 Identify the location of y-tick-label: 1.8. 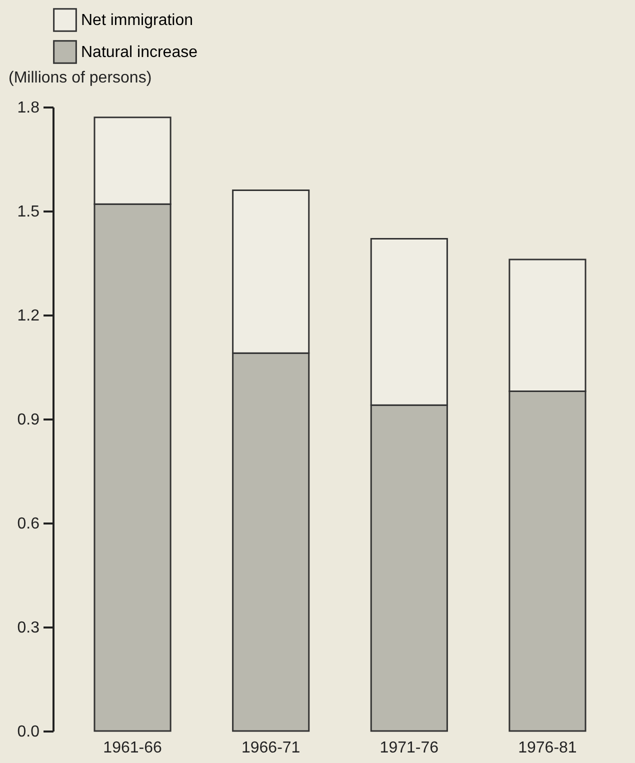
(28, 108).